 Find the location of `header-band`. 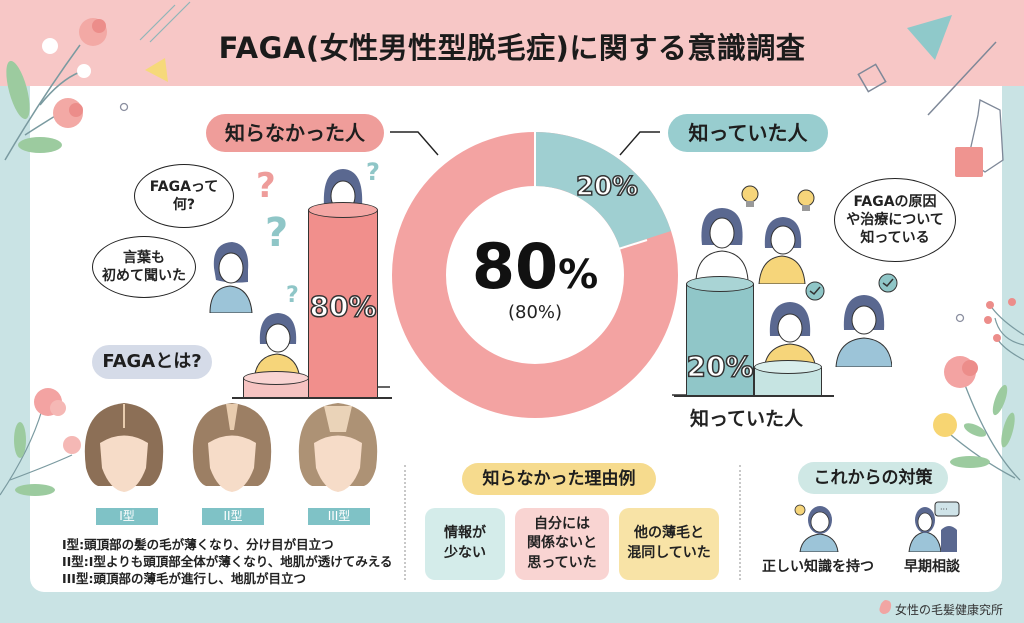

header-band is located at coordinates (512, 43).